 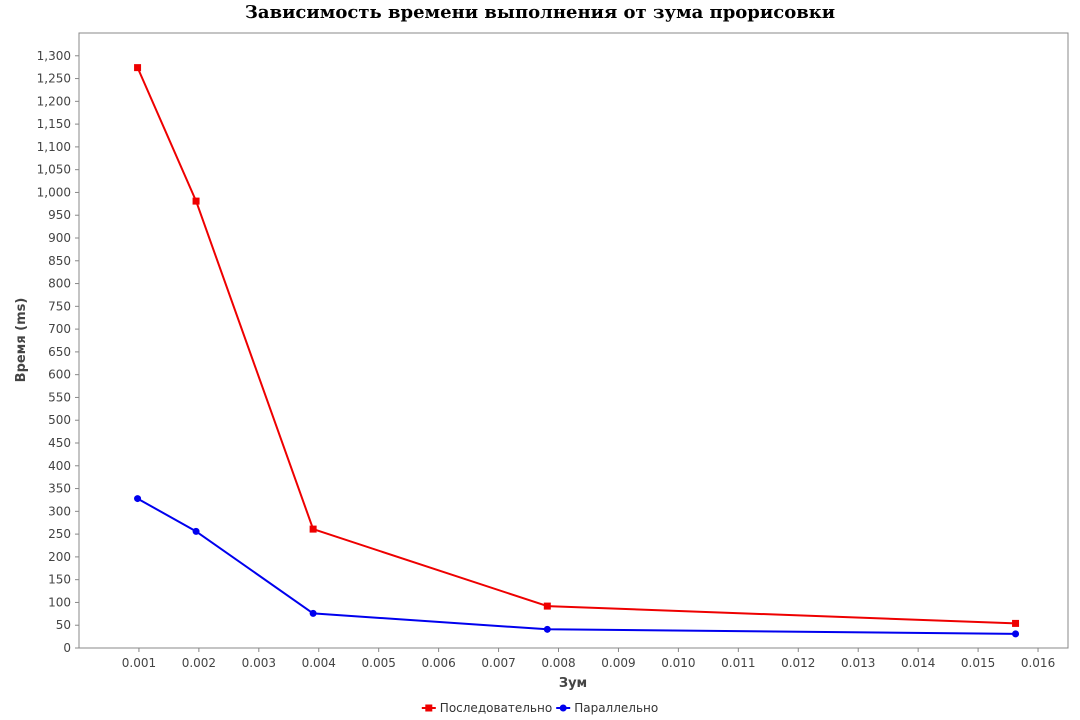 I want to click on legend-item: Последовательно, so click(x=486, y=708).